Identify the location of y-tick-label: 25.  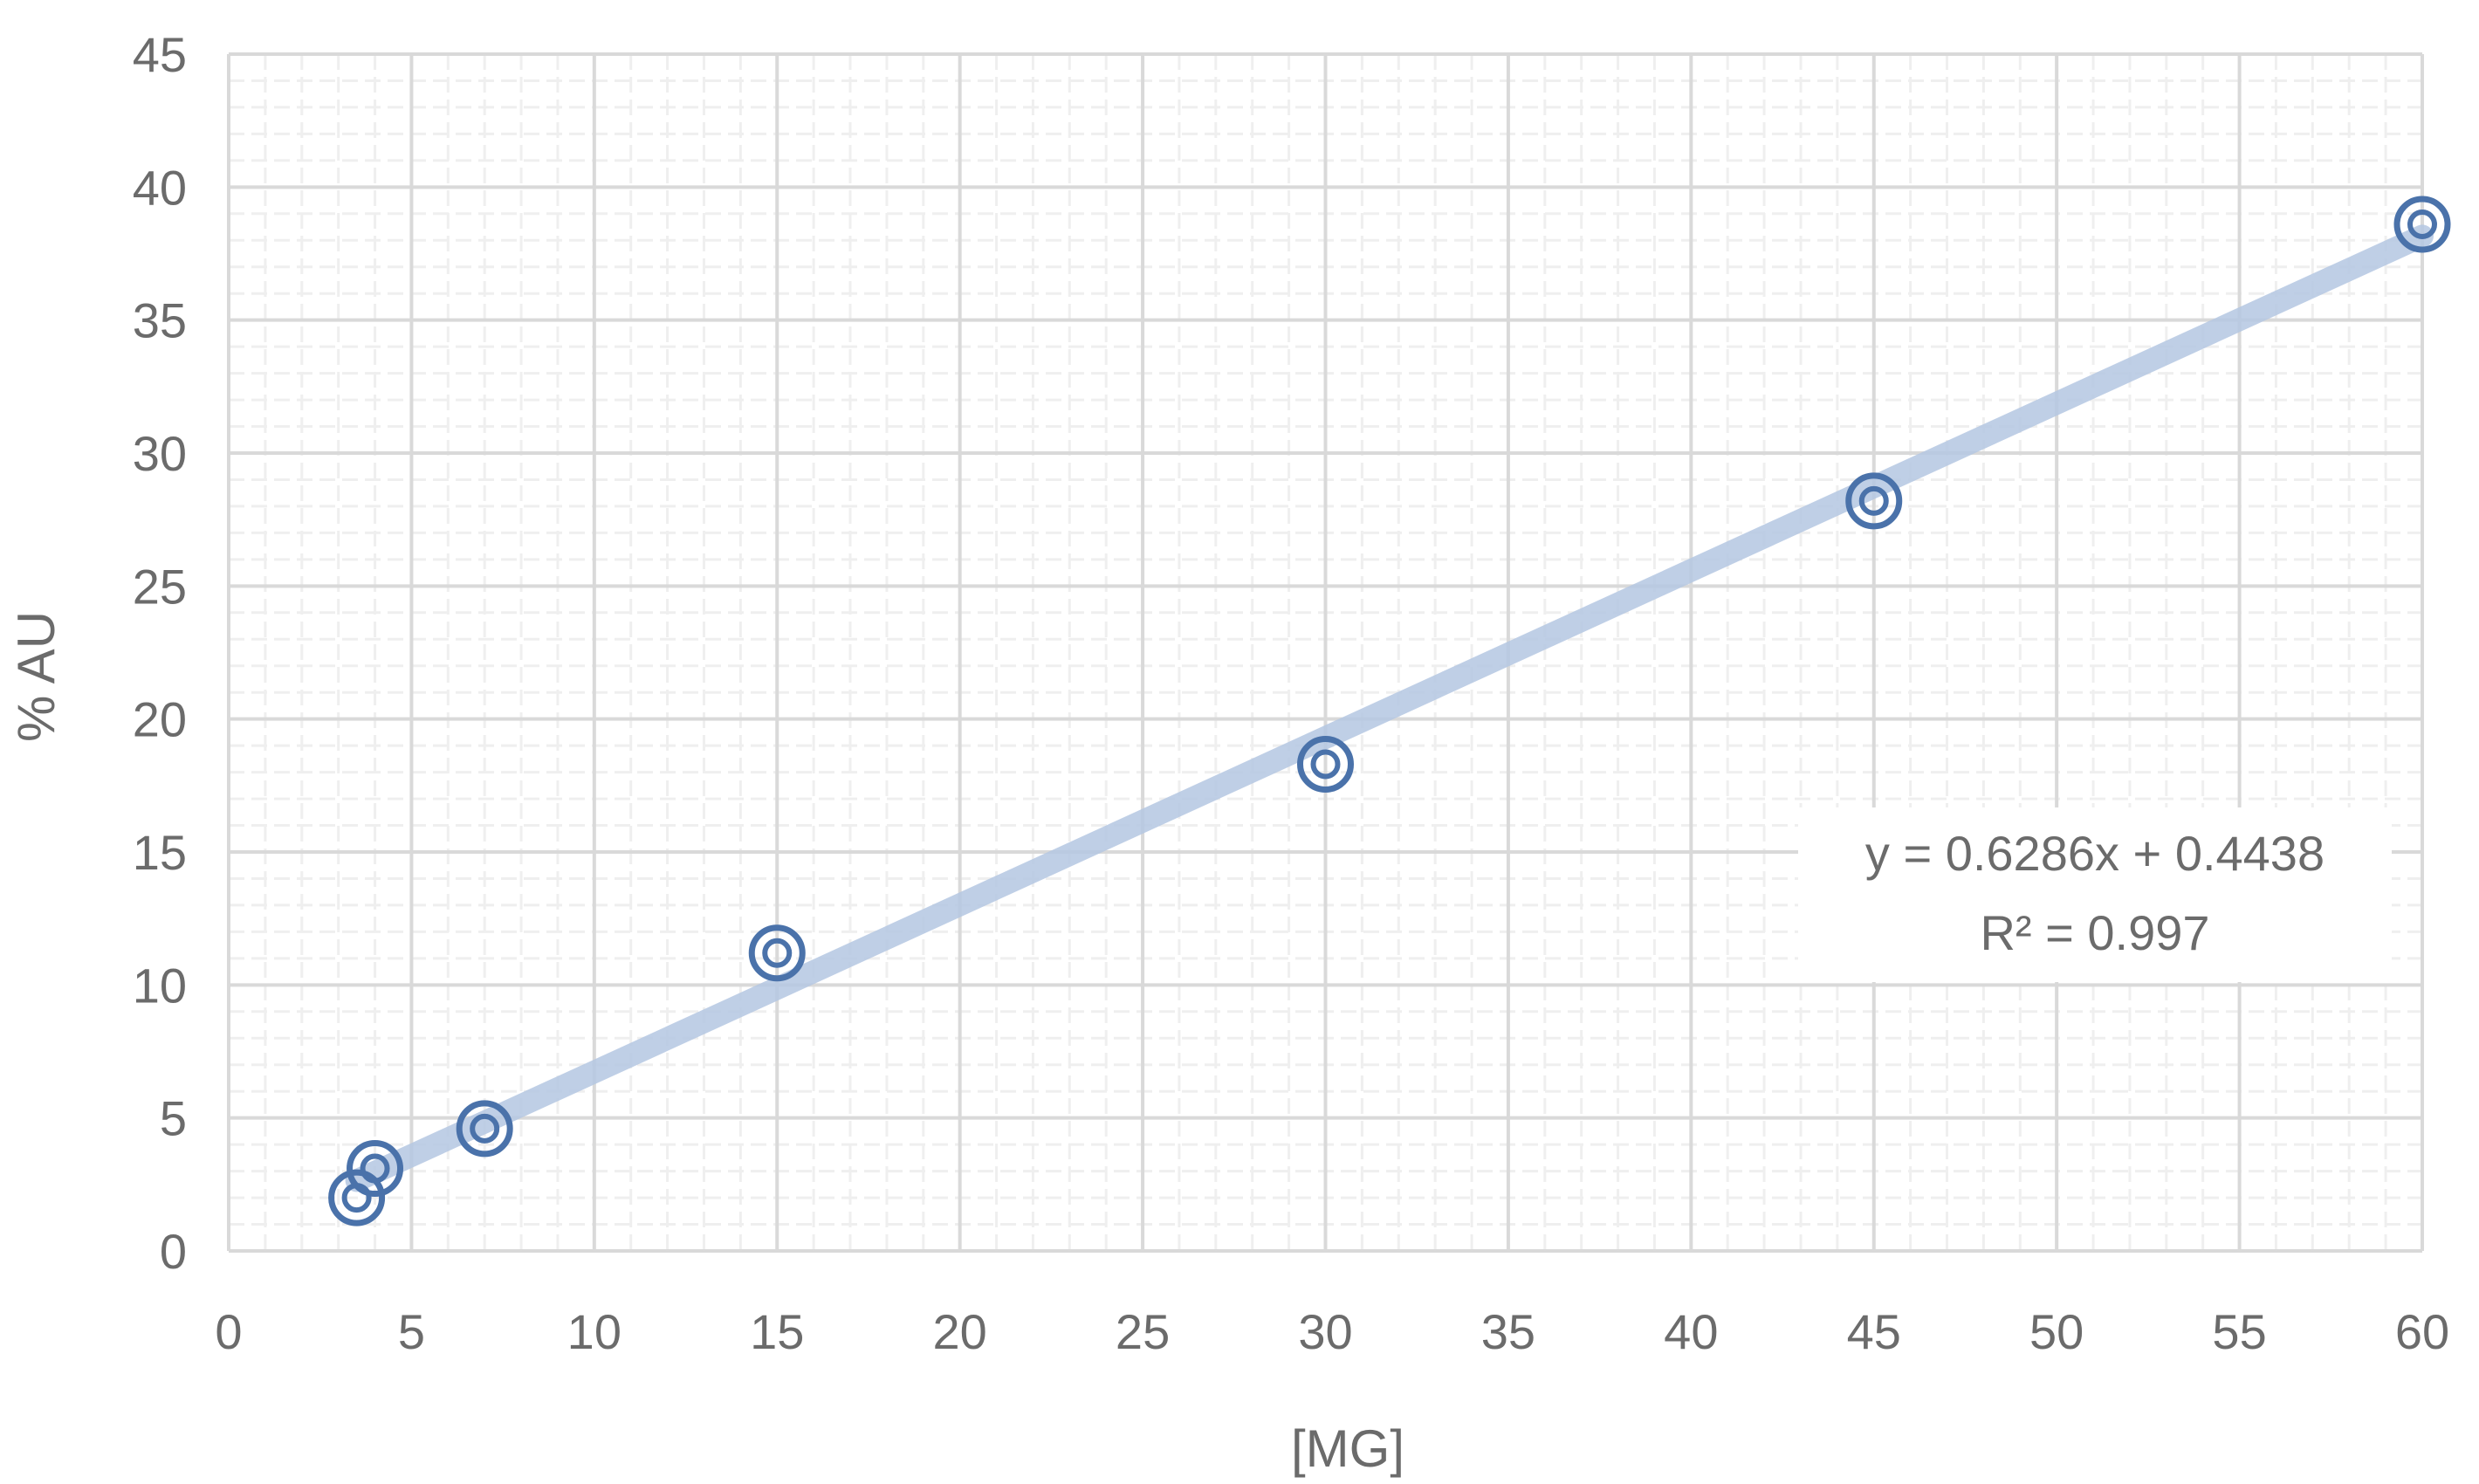
(160, 587).